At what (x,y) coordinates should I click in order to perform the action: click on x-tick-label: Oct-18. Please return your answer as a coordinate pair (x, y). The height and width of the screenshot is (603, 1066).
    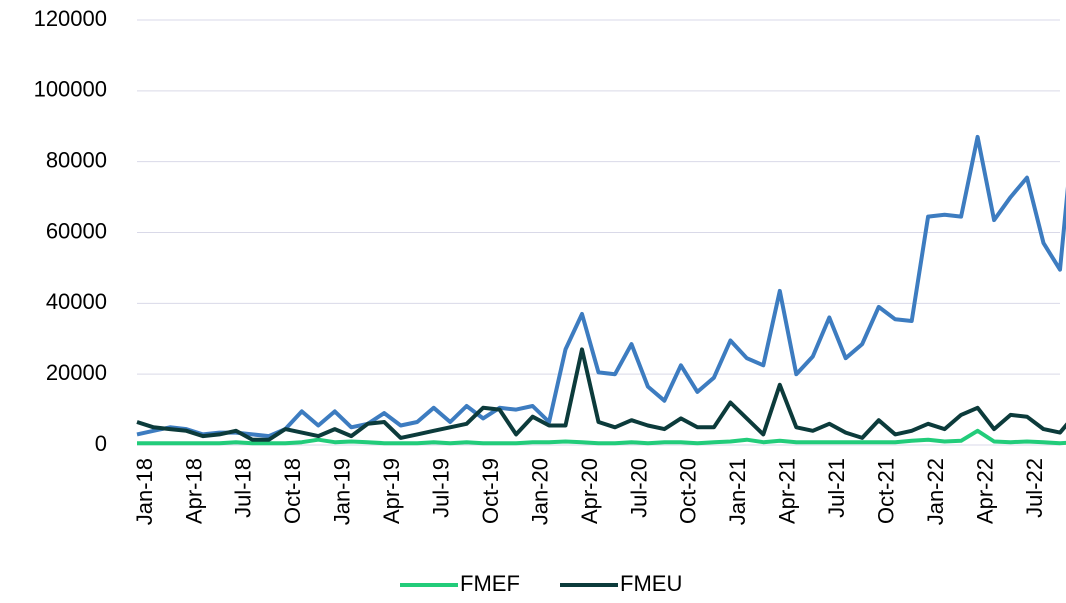
    Looking at the image, I should click on (292, 491).